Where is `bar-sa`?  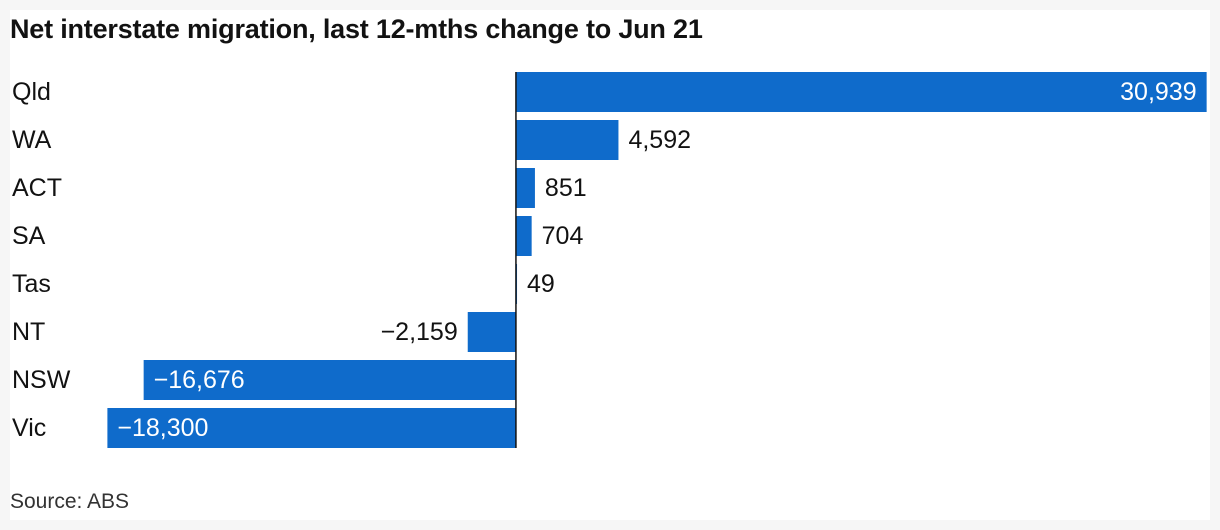
bar-sa is located at coordinates (523, 236).